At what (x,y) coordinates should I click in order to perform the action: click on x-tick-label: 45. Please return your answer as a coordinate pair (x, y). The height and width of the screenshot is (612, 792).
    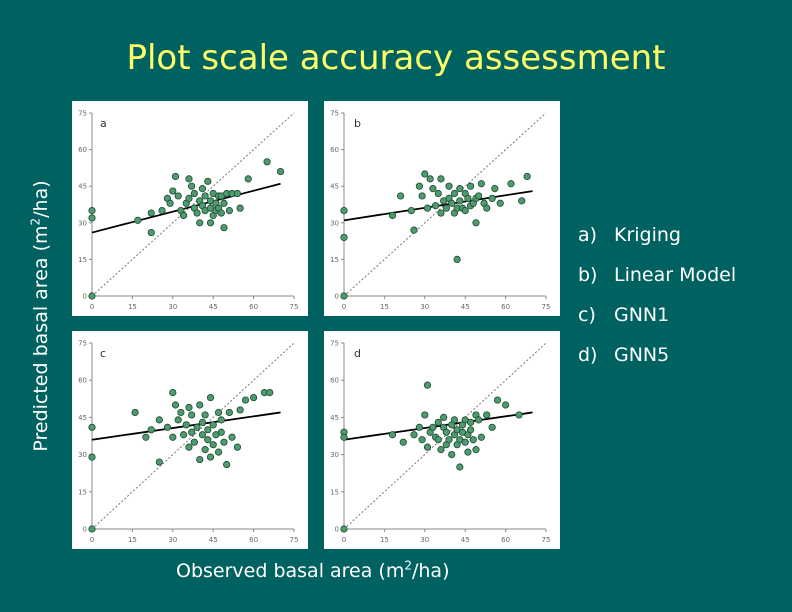
    Looking at the image, I should click on (465, 540).